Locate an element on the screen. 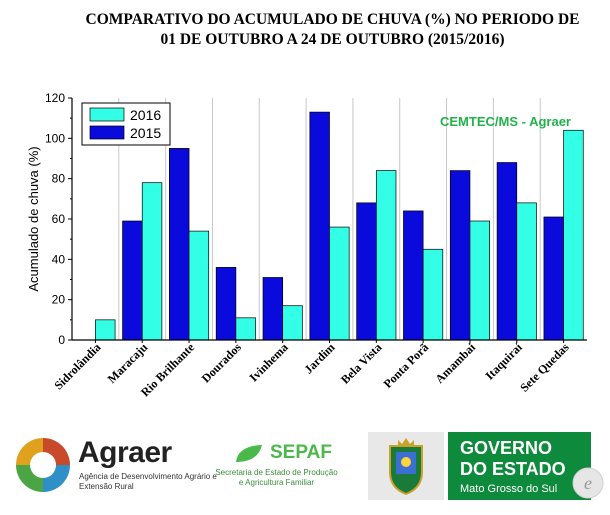 This screenshot has width=610, height=515. y-tick-label: 40 is located at coordinates (59, 259).